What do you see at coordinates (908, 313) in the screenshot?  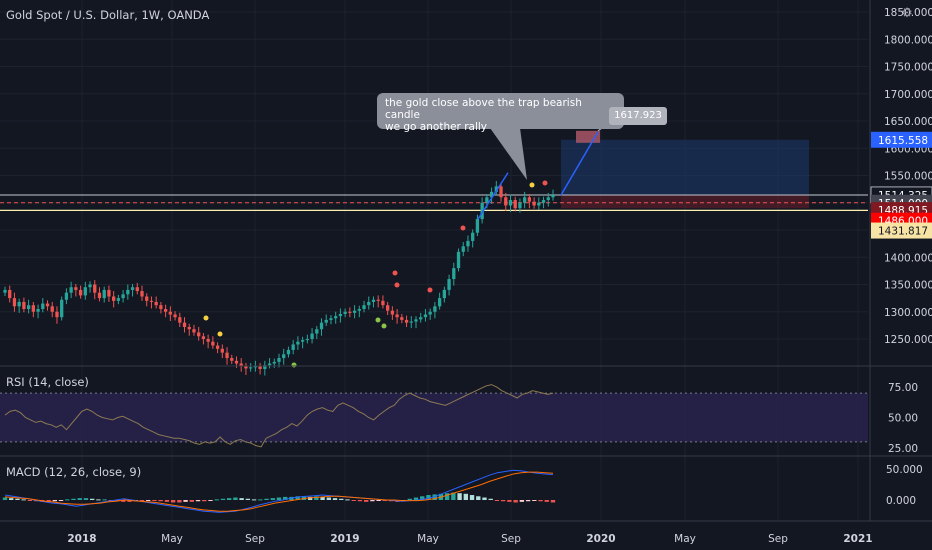 I see `y-tick-label: 1300.000` at bounding box center [908, 313].